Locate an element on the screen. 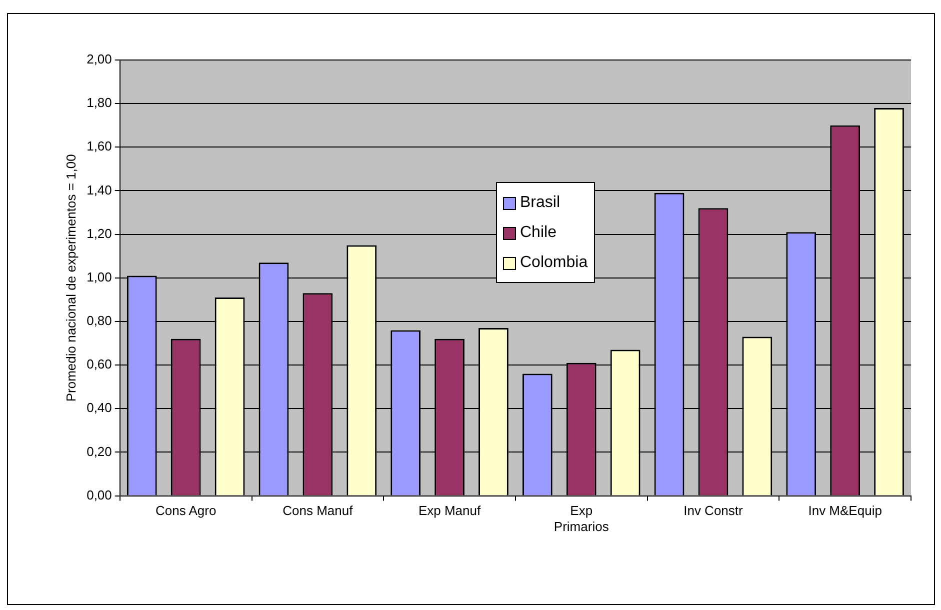 Image resolution: width=941 pixels, height=610 pixels. legend-label: Brasil is located at coordinates (540, 203).